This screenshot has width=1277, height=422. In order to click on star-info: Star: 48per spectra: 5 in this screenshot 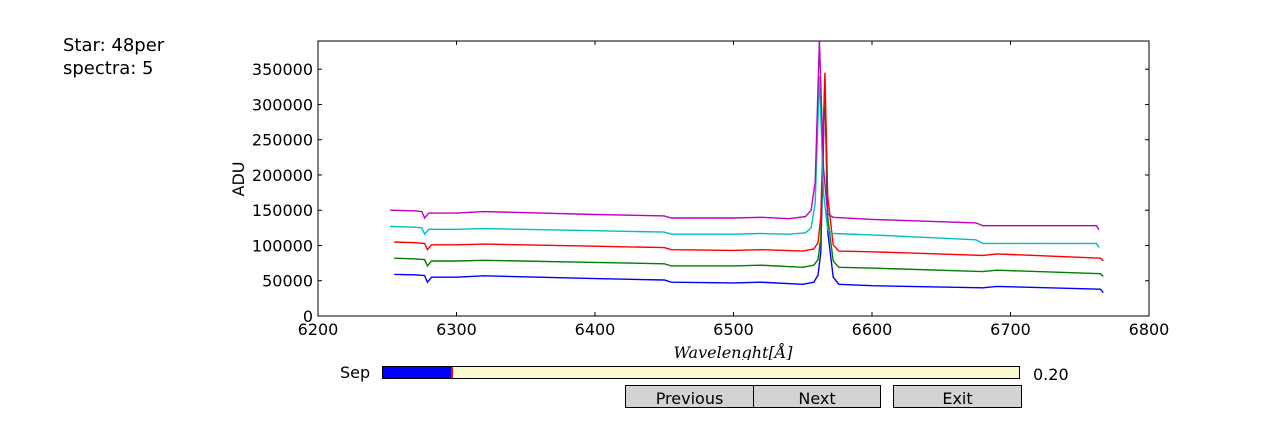, I will do `click(113, 57)`.